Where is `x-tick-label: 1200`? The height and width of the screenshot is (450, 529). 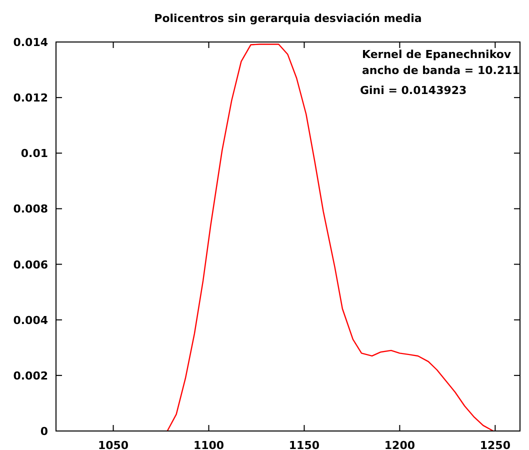
x-tick-label: 1200 is located at coordinates (400, 444).